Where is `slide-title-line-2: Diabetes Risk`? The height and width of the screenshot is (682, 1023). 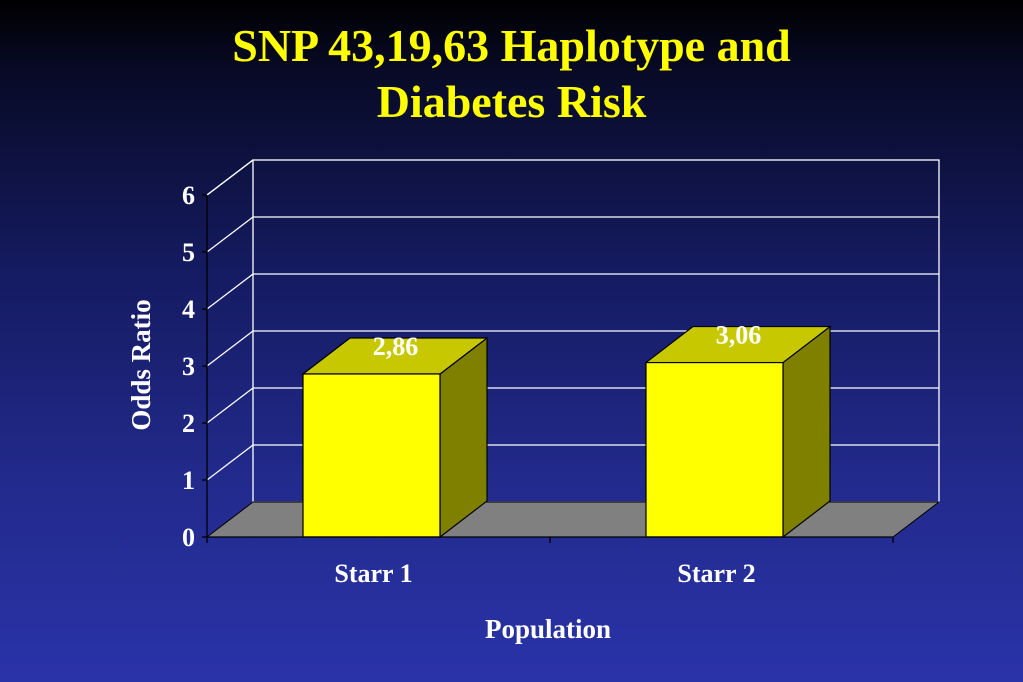 slide-title-line-2: Diabetes Risk is located at coordinates (511, 101).